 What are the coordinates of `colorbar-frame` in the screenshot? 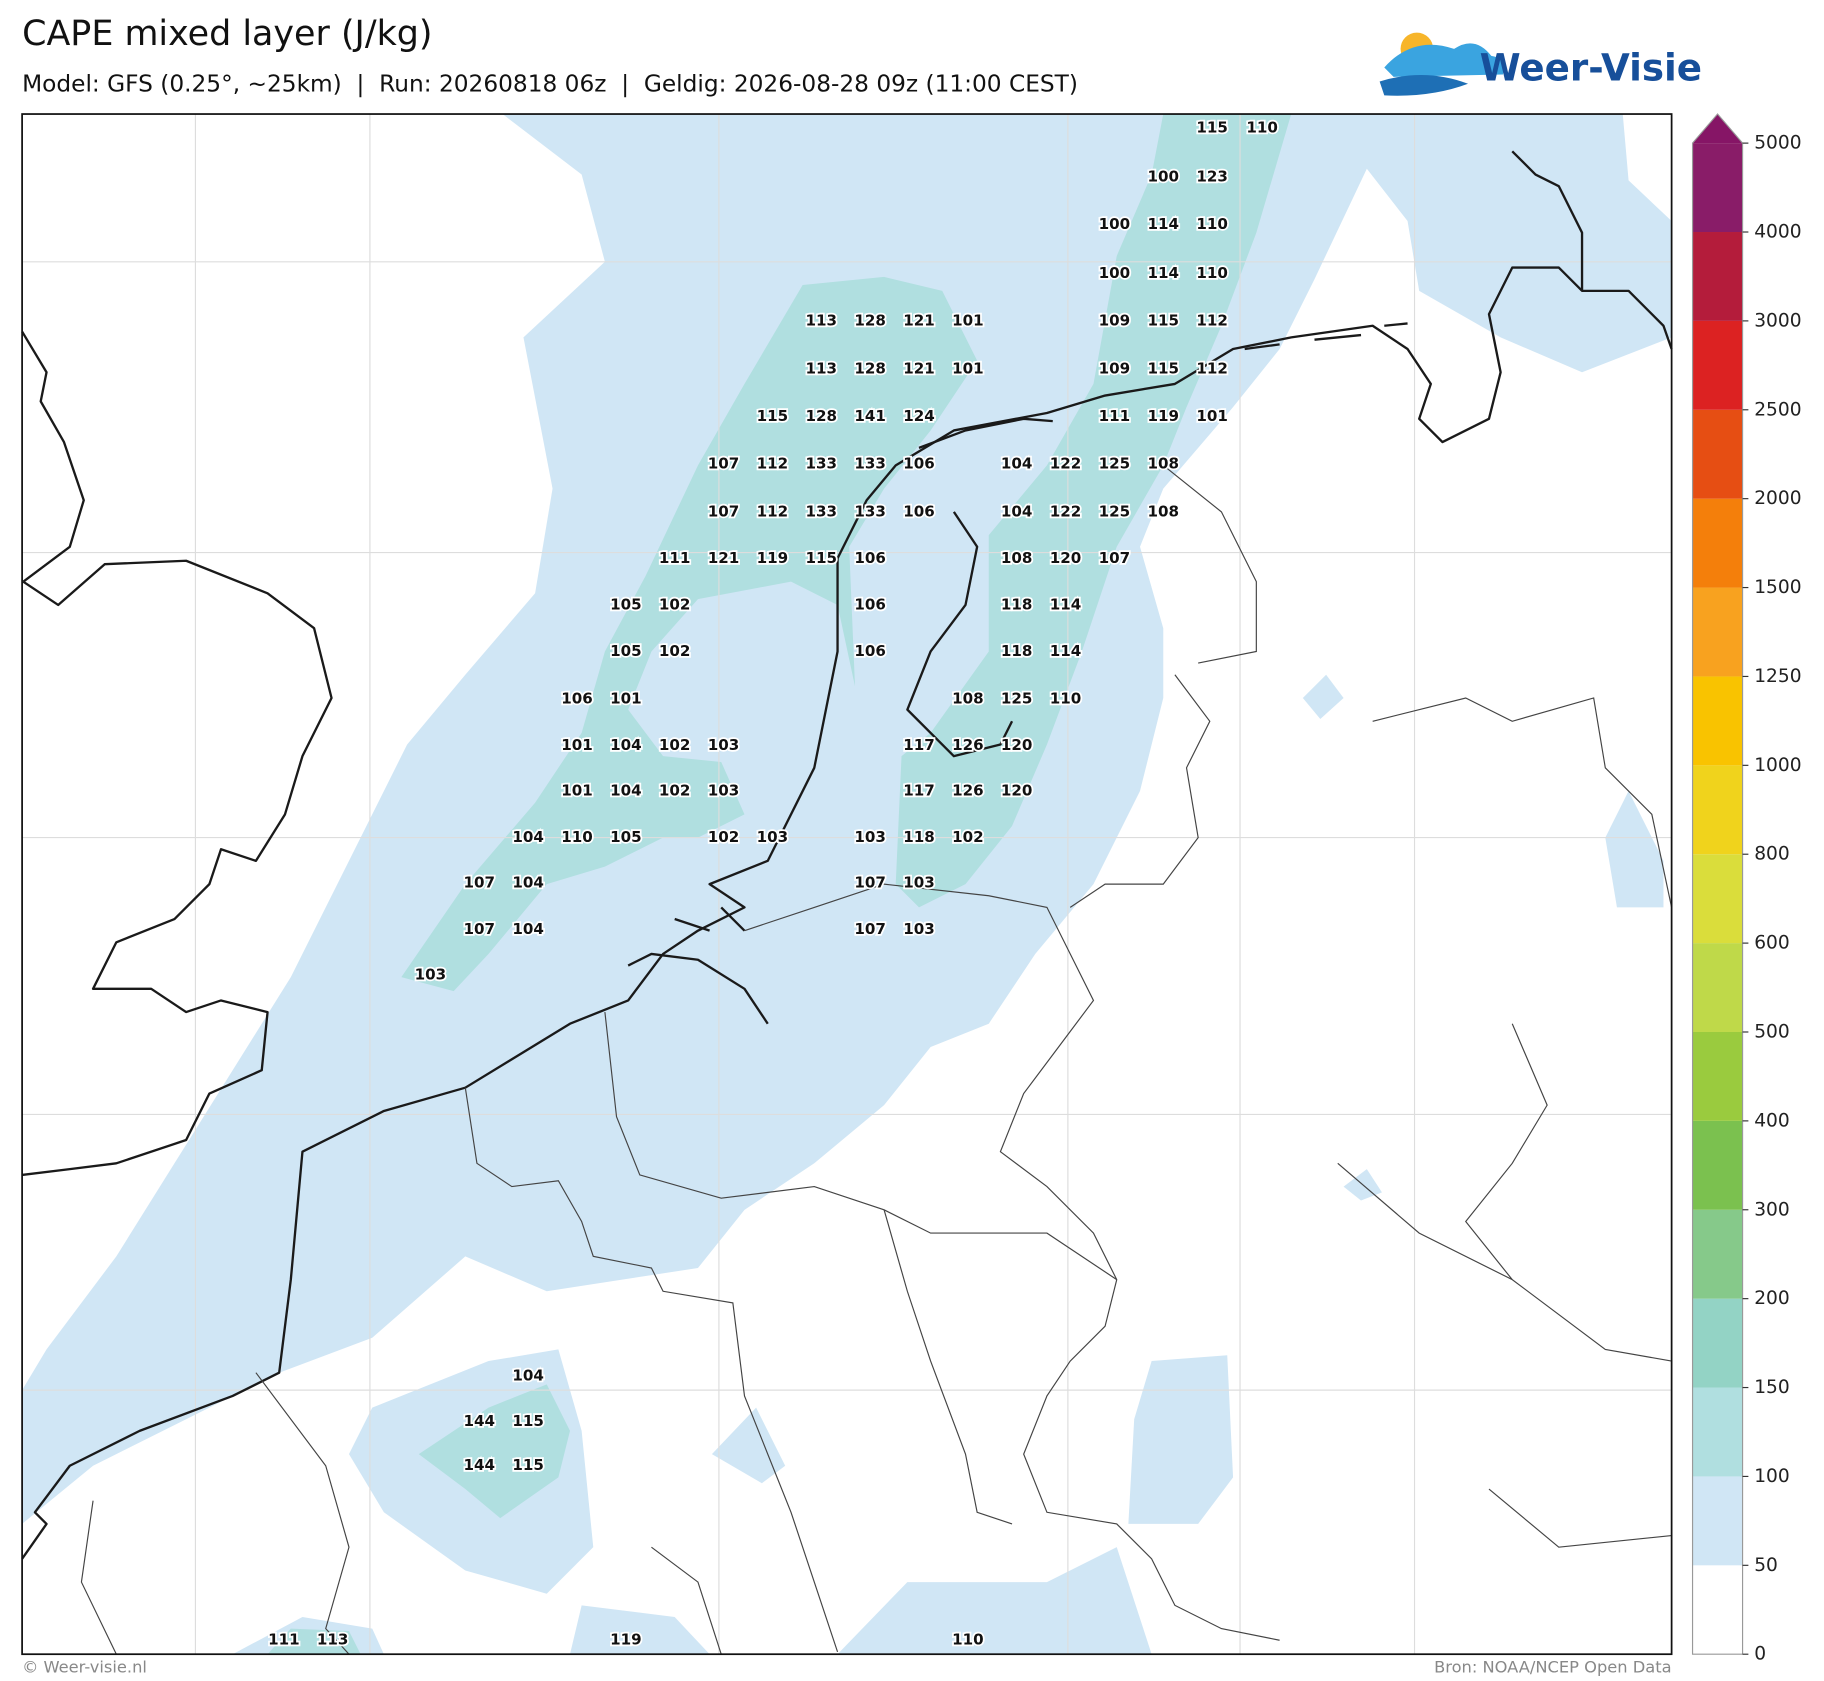 It's located at (1717, 884).